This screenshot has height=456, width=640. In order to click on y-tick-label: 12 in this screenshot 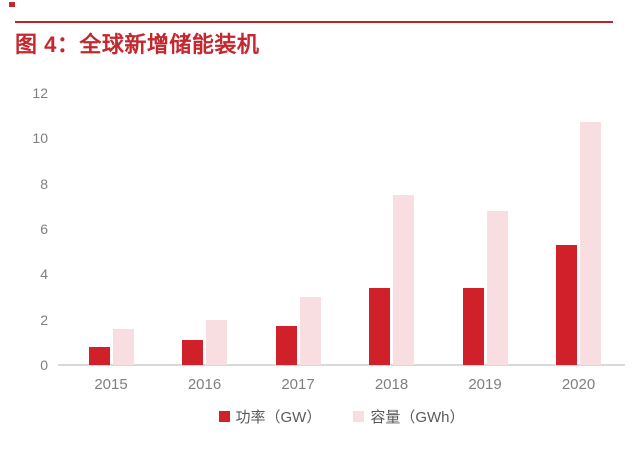, I will do `click(40, 93)`.